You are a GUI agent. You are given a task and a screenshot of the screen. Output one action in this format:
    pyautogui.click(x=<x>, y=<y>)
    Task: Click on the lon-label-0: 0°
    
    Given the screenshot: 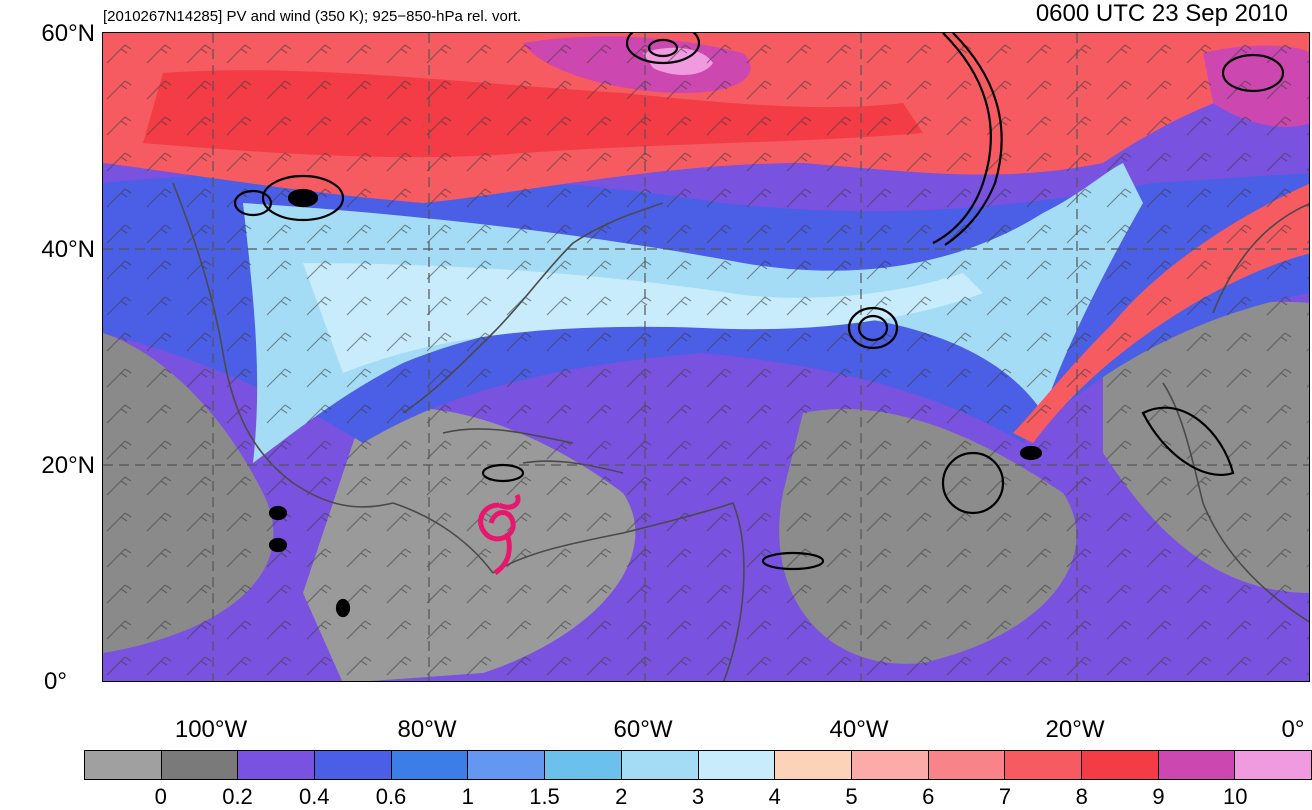 What is the action you would take?
    pyautogui.click(x=1293, y=729)
    